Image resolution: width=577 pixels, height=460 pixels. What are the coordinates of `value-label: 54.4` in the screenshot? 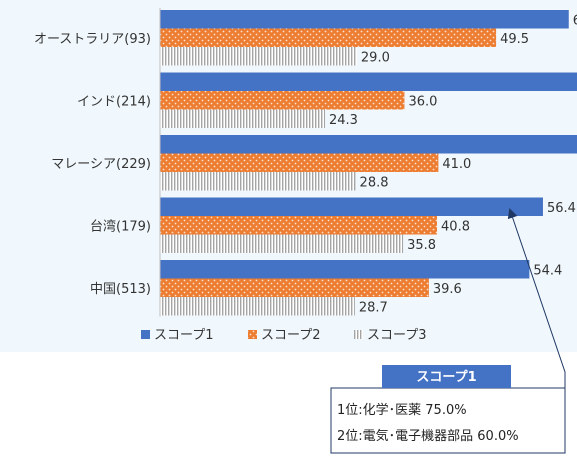 It's located at (547, 270).